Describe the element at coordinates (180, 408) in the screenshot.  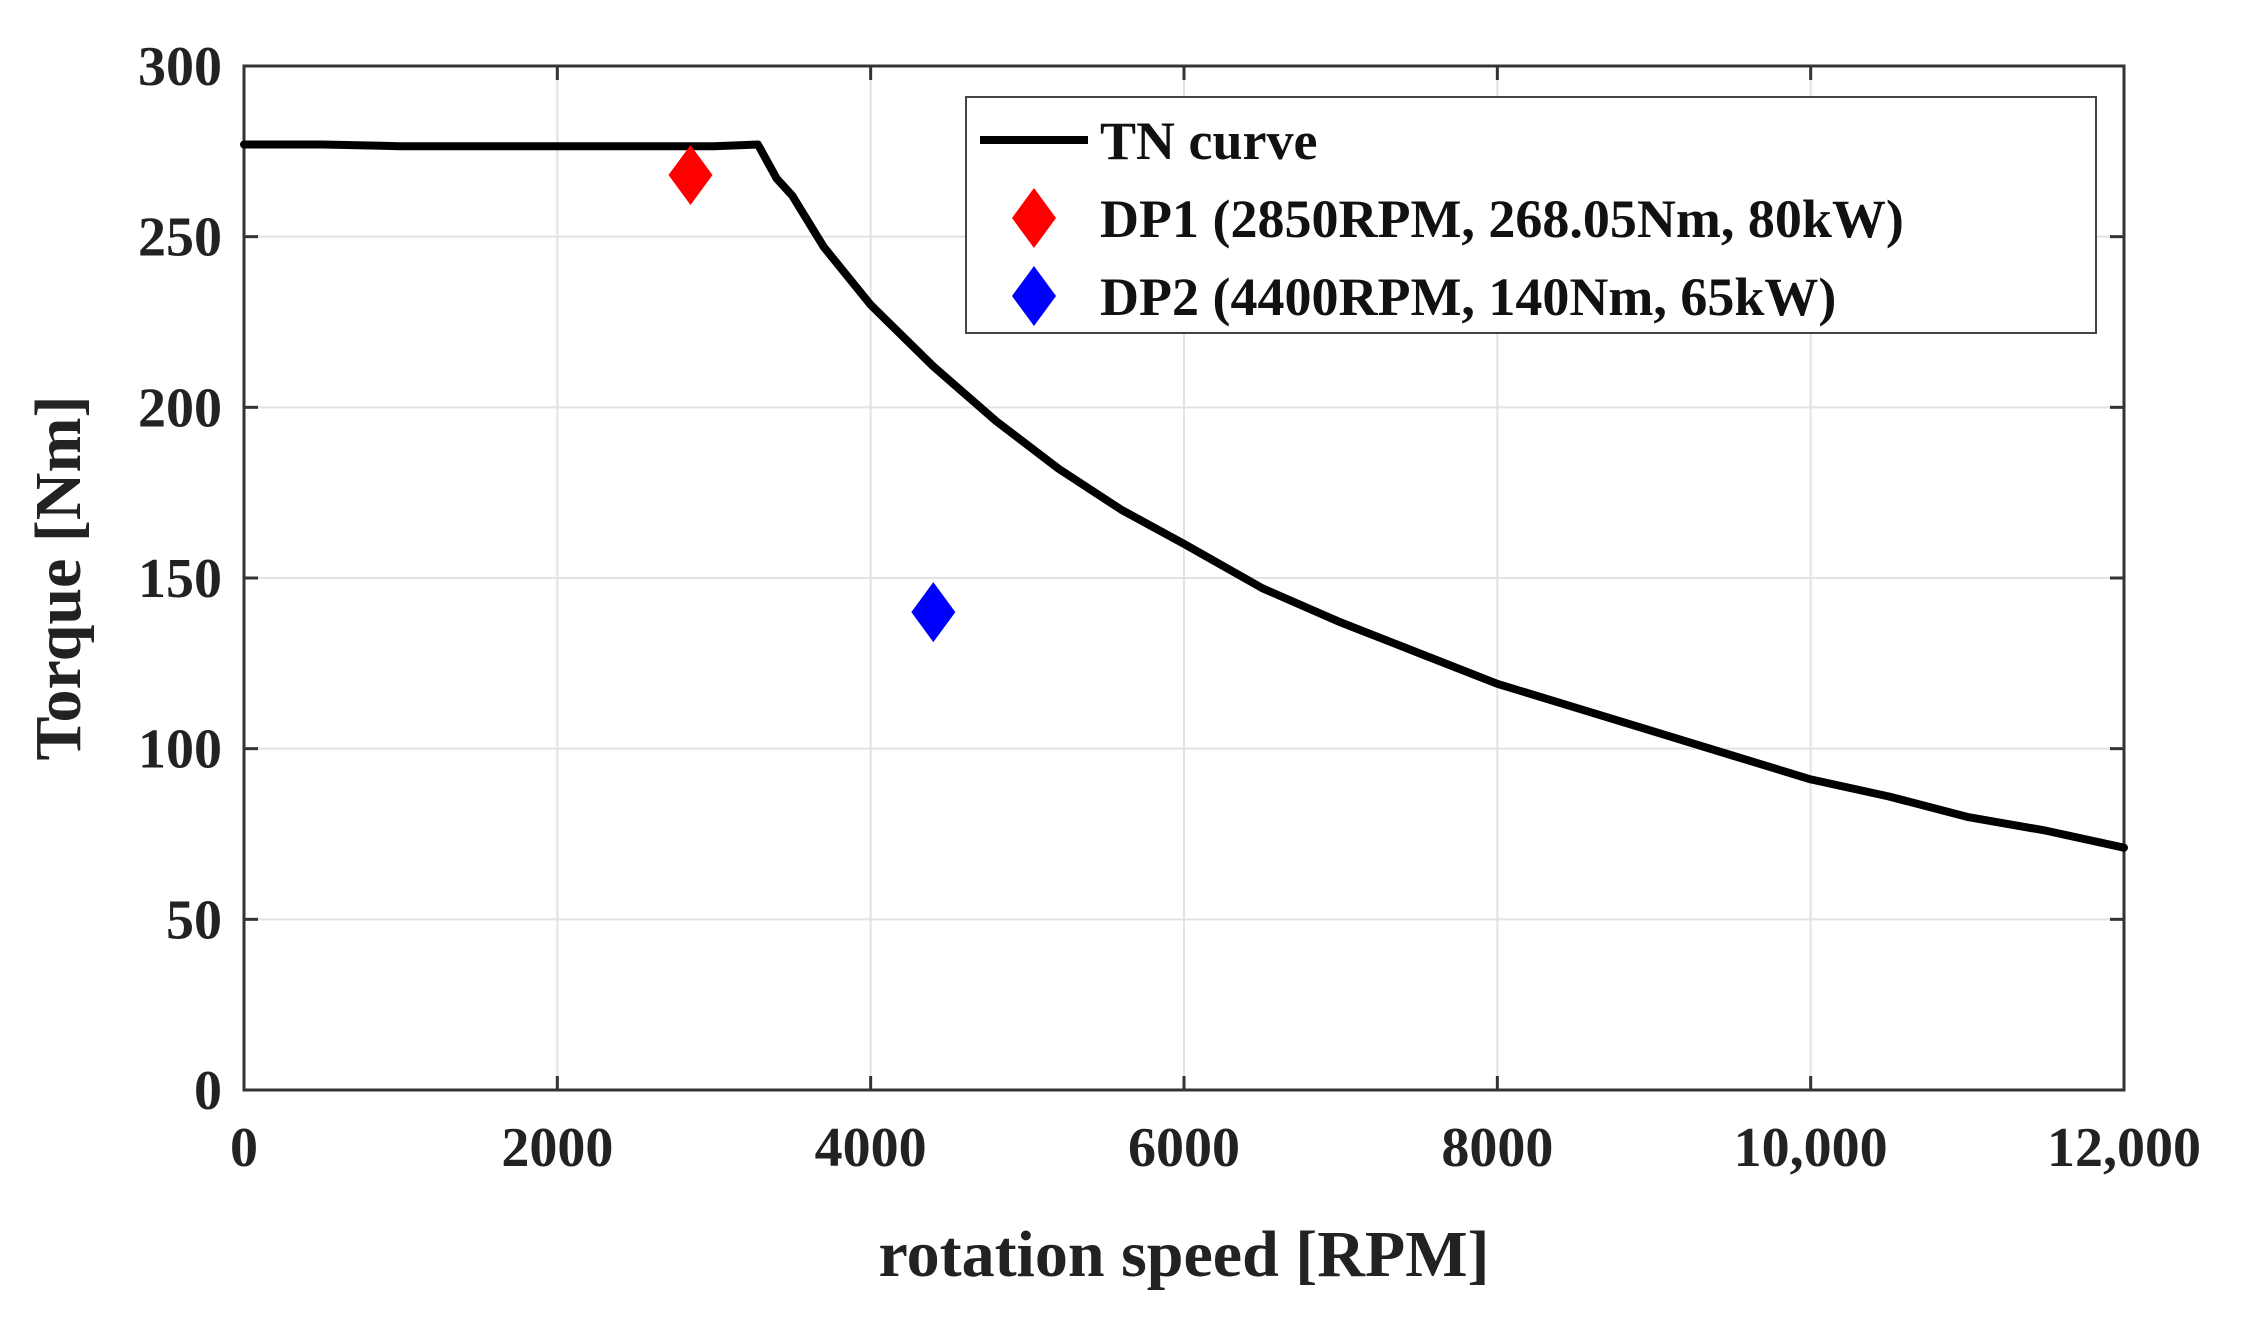
I see `y-tick-label: 200` at that location.